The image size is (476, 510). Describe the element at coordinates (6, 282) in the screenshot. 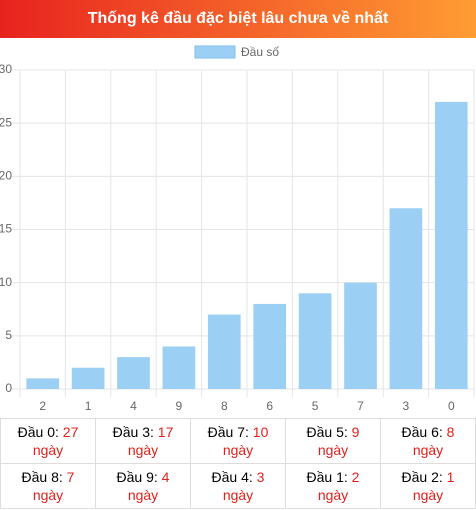

I see `y-tick-label: 10` at that location.